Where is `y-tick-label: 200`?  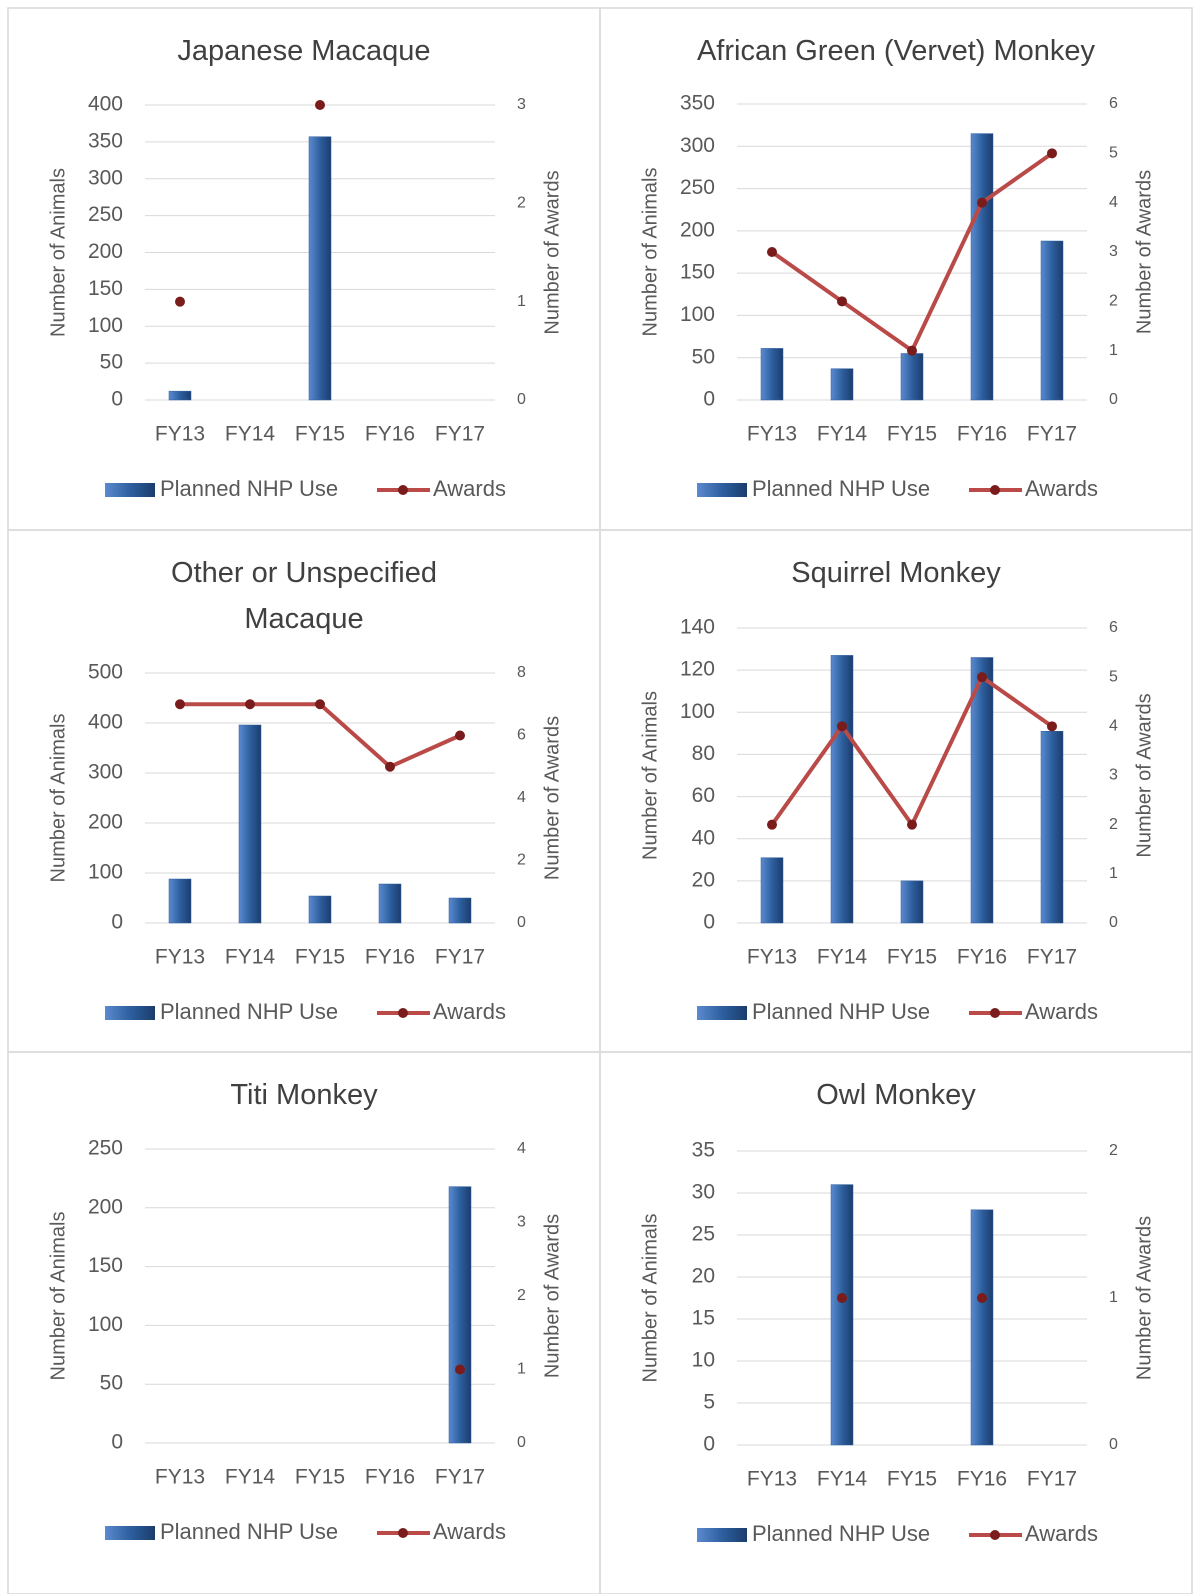 y-tick-label: 200 is located at coordinates (697, 229).